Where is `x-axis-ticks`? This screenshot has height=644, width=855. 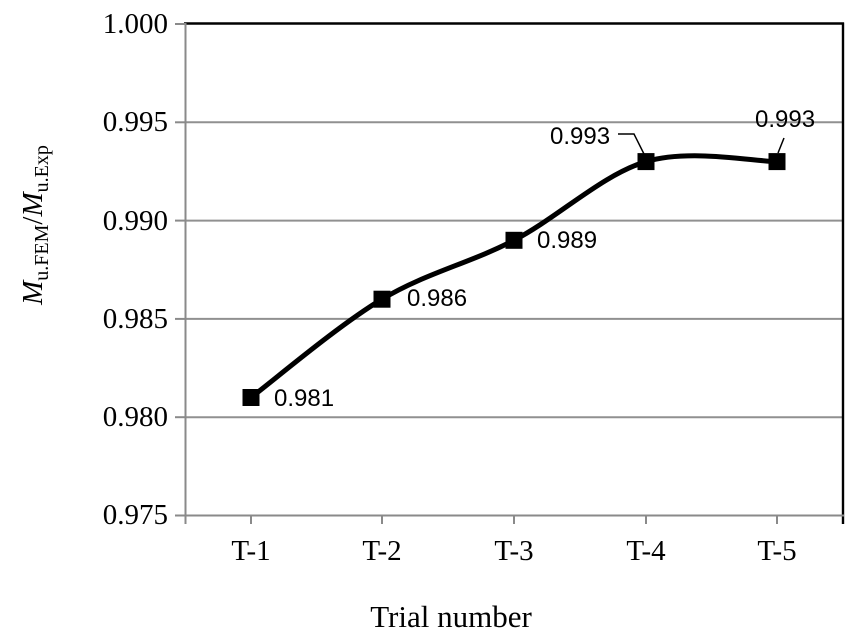 x-axis-ticks is located at coordinates (514, 520).